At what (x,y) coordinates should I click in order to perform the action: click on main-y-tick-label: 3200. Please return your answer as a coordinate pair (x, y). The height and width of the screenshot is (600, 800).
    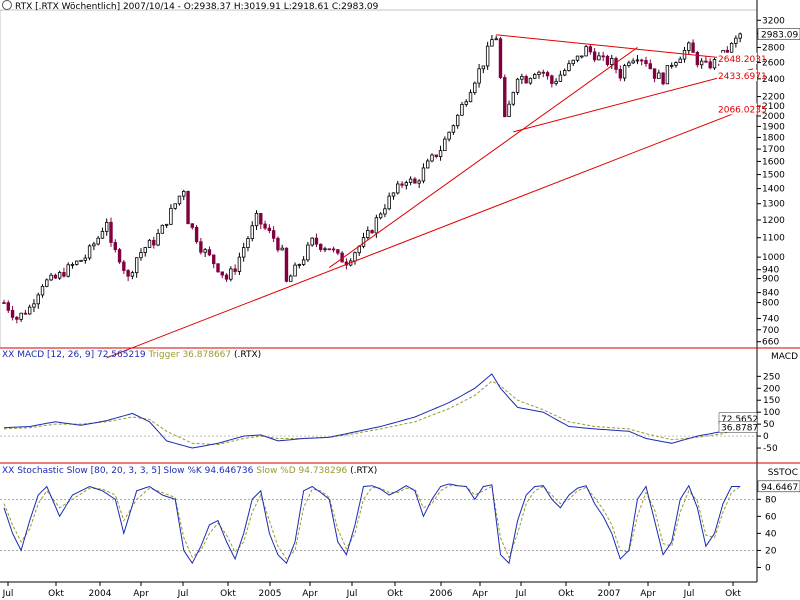
    Looking at the image, I should click on (773, 21).